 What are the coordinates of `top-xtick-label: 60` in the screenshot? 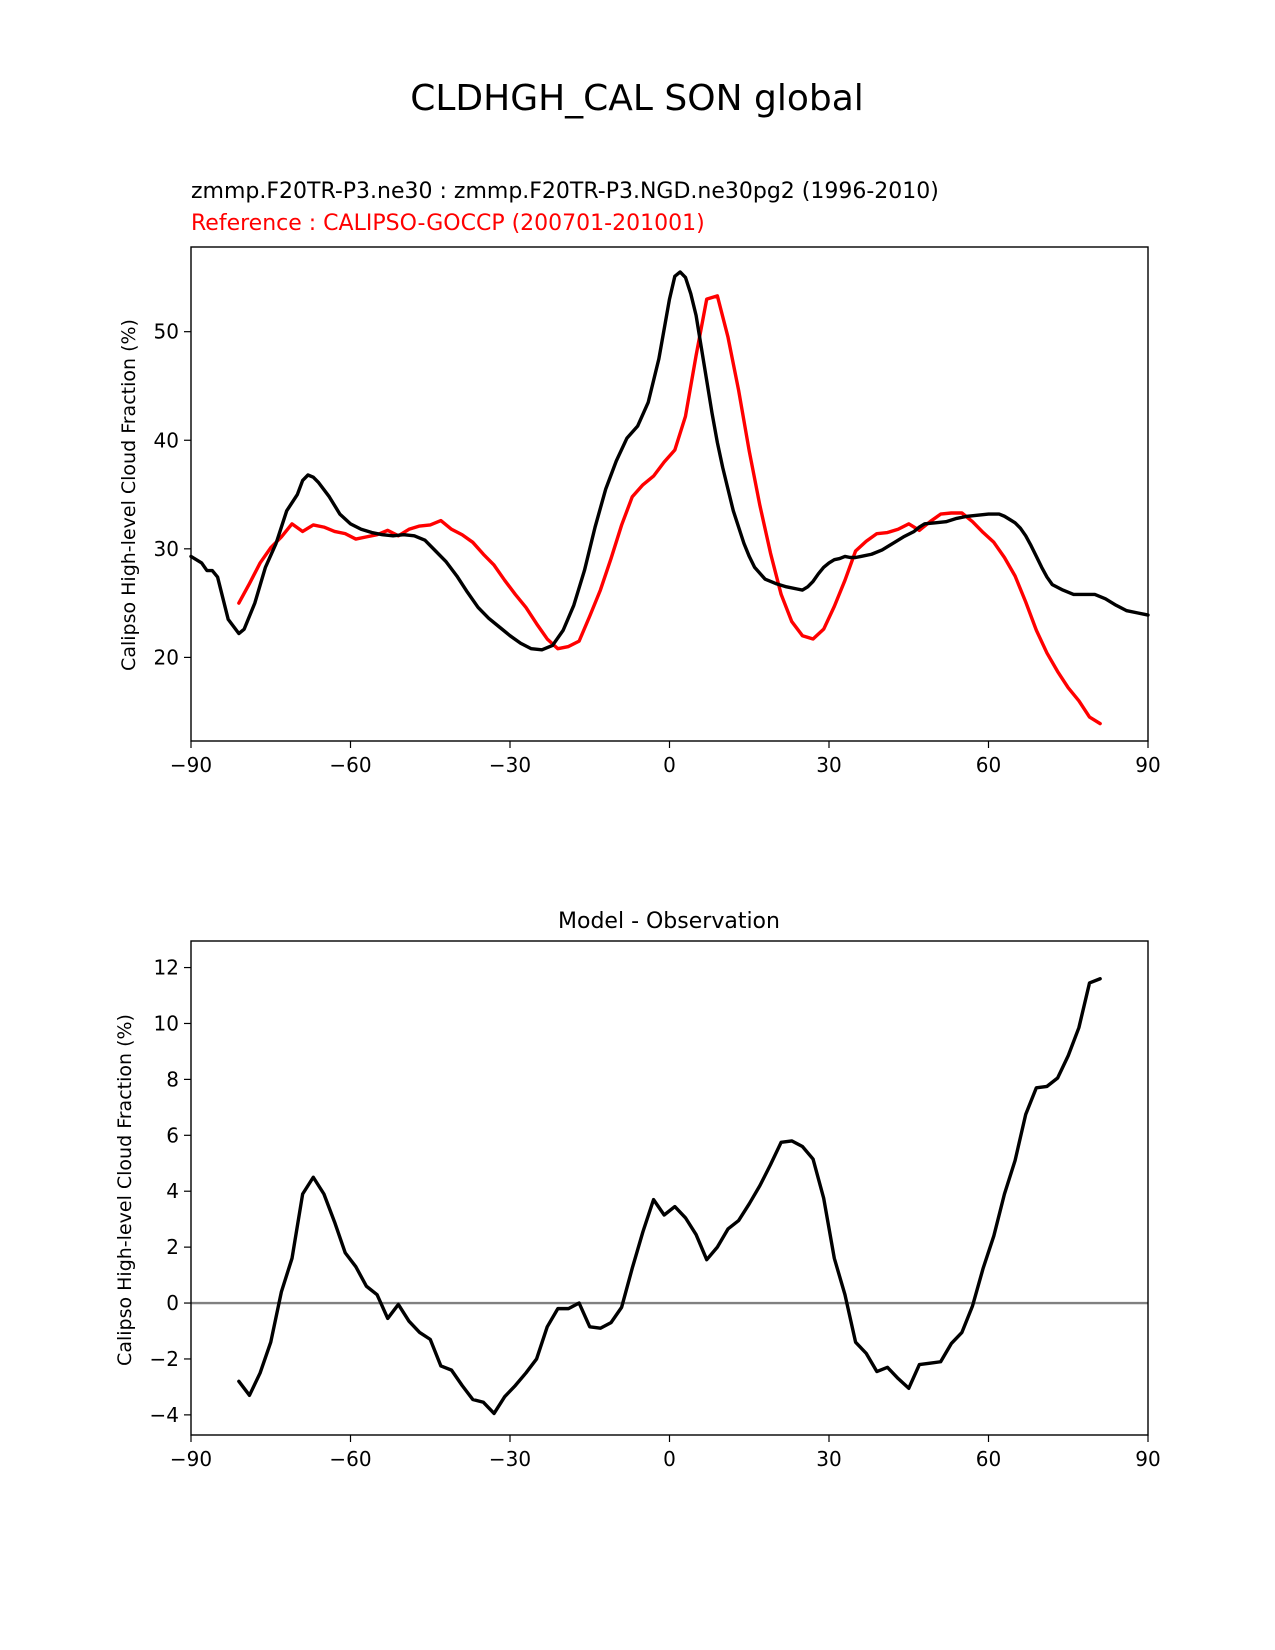 It's located at (988, 765).